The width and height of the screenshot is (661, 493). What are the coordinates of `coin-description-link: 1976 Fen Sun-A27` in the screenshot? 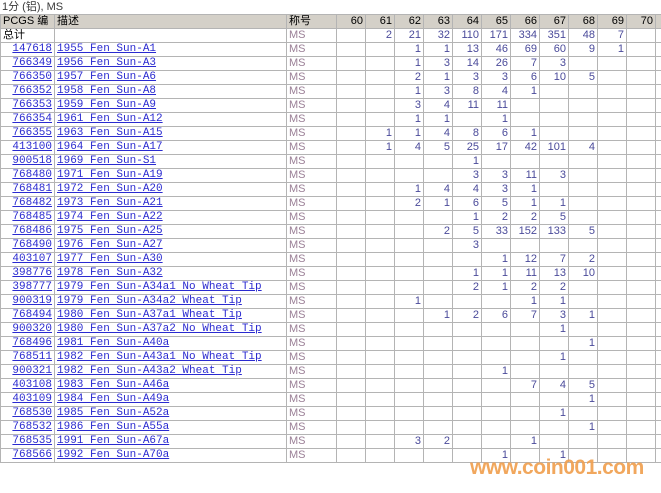 It's located at (170, 245).